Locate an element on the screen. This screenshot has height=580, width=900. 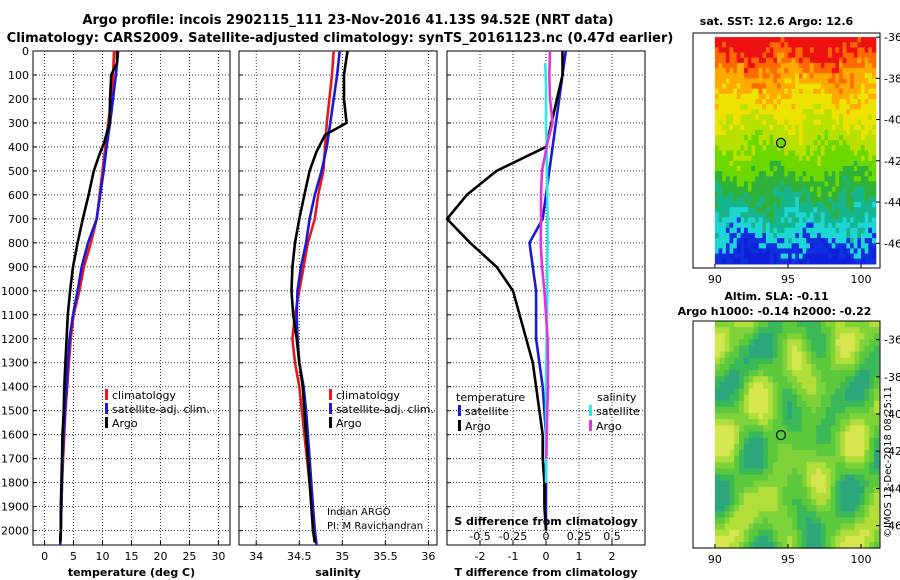
sst_map-xtick-label: 95 is located at coordinates (788, 279).